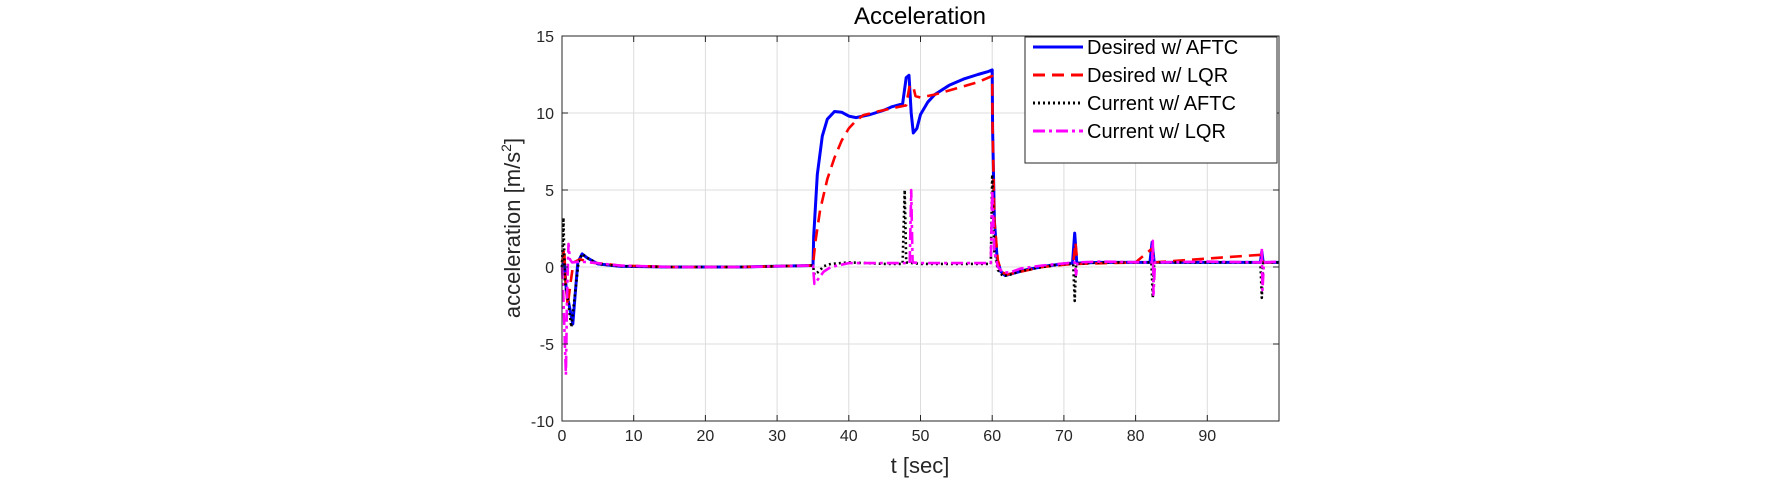  I want to click on x-tick-label: 40, so click(849, 436).